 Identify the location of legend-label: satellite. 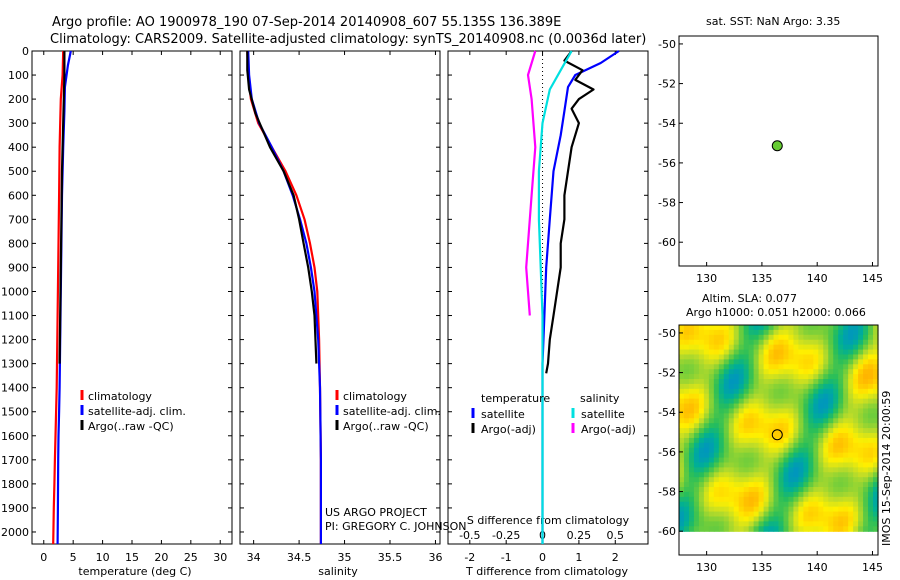
(603, 414).